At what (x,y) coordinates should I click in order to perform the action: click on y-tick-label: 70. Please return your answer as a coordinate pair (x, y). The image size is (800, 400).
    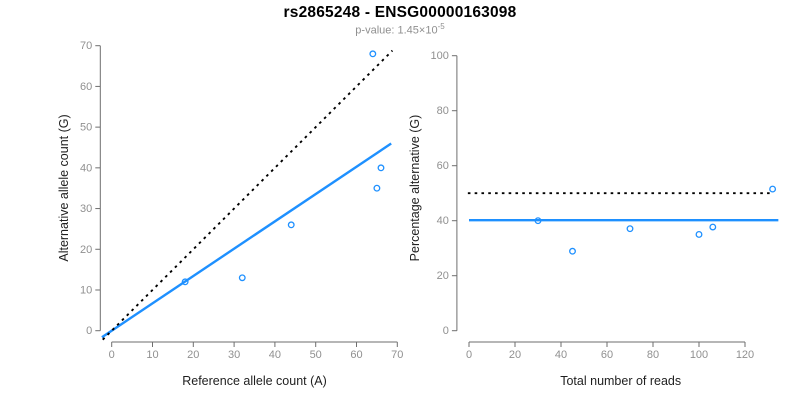
    Looking at the image, I should click on (86, 46).